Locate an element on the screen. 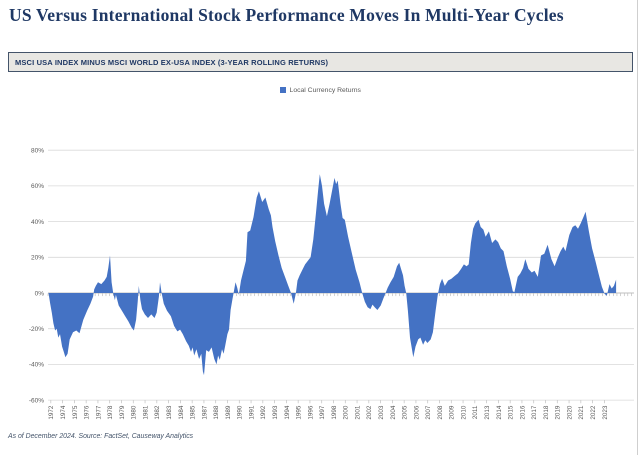 The width and height of the screenshot is (641, 455). svg-text: 2019 is located at coordinates (558, 412).